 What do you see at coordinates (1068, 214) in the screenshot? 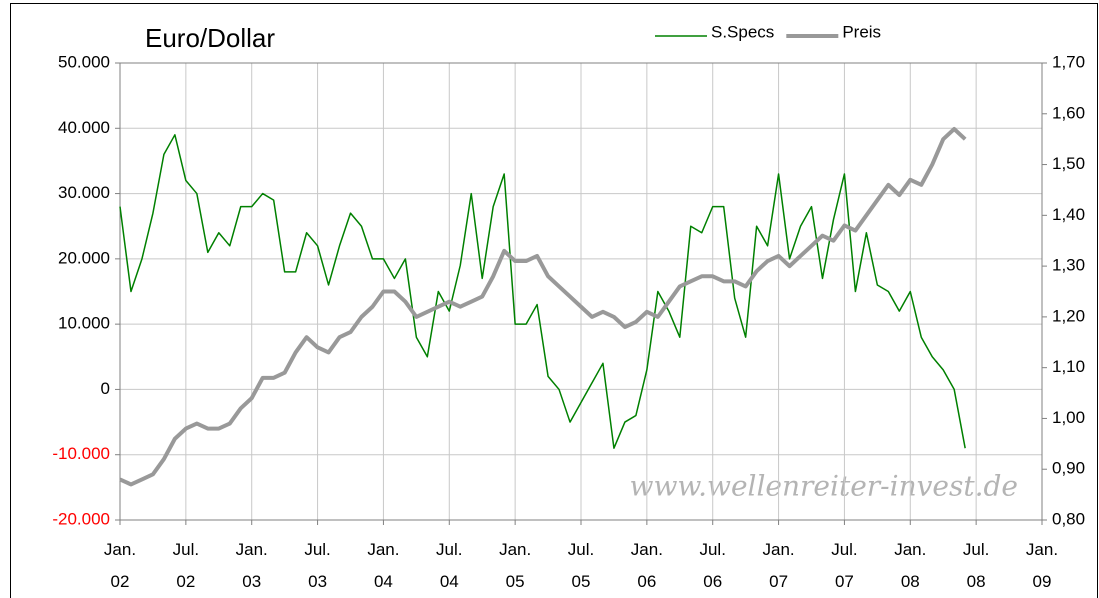
I see `y2-tick-label: 1,40` at bounding box center [1068, 214].